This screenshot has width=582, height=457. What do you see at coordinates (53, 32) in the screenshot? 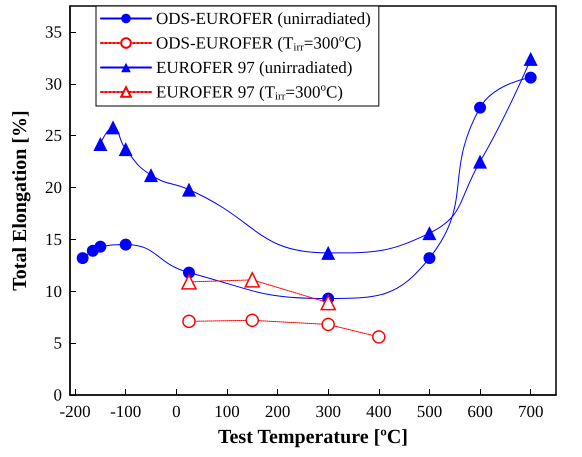
I see `y-tick-label: 35` at bounding box center [53, 32].